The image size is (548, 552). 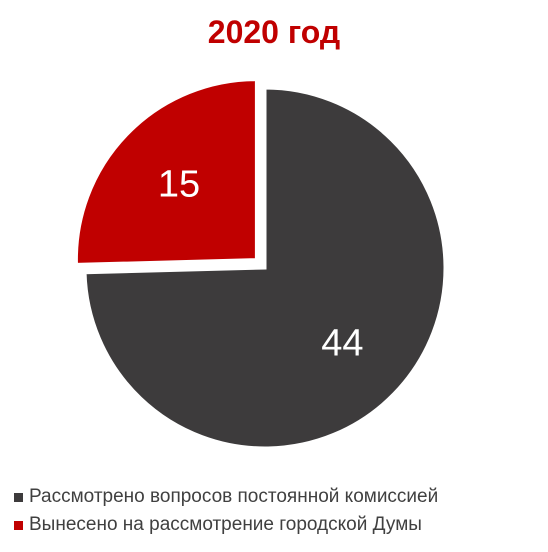 What do you see at coordinates (342, 343) in the screenshot?
I see `pie-label-commission: 44` at bounding box center [342, 343].